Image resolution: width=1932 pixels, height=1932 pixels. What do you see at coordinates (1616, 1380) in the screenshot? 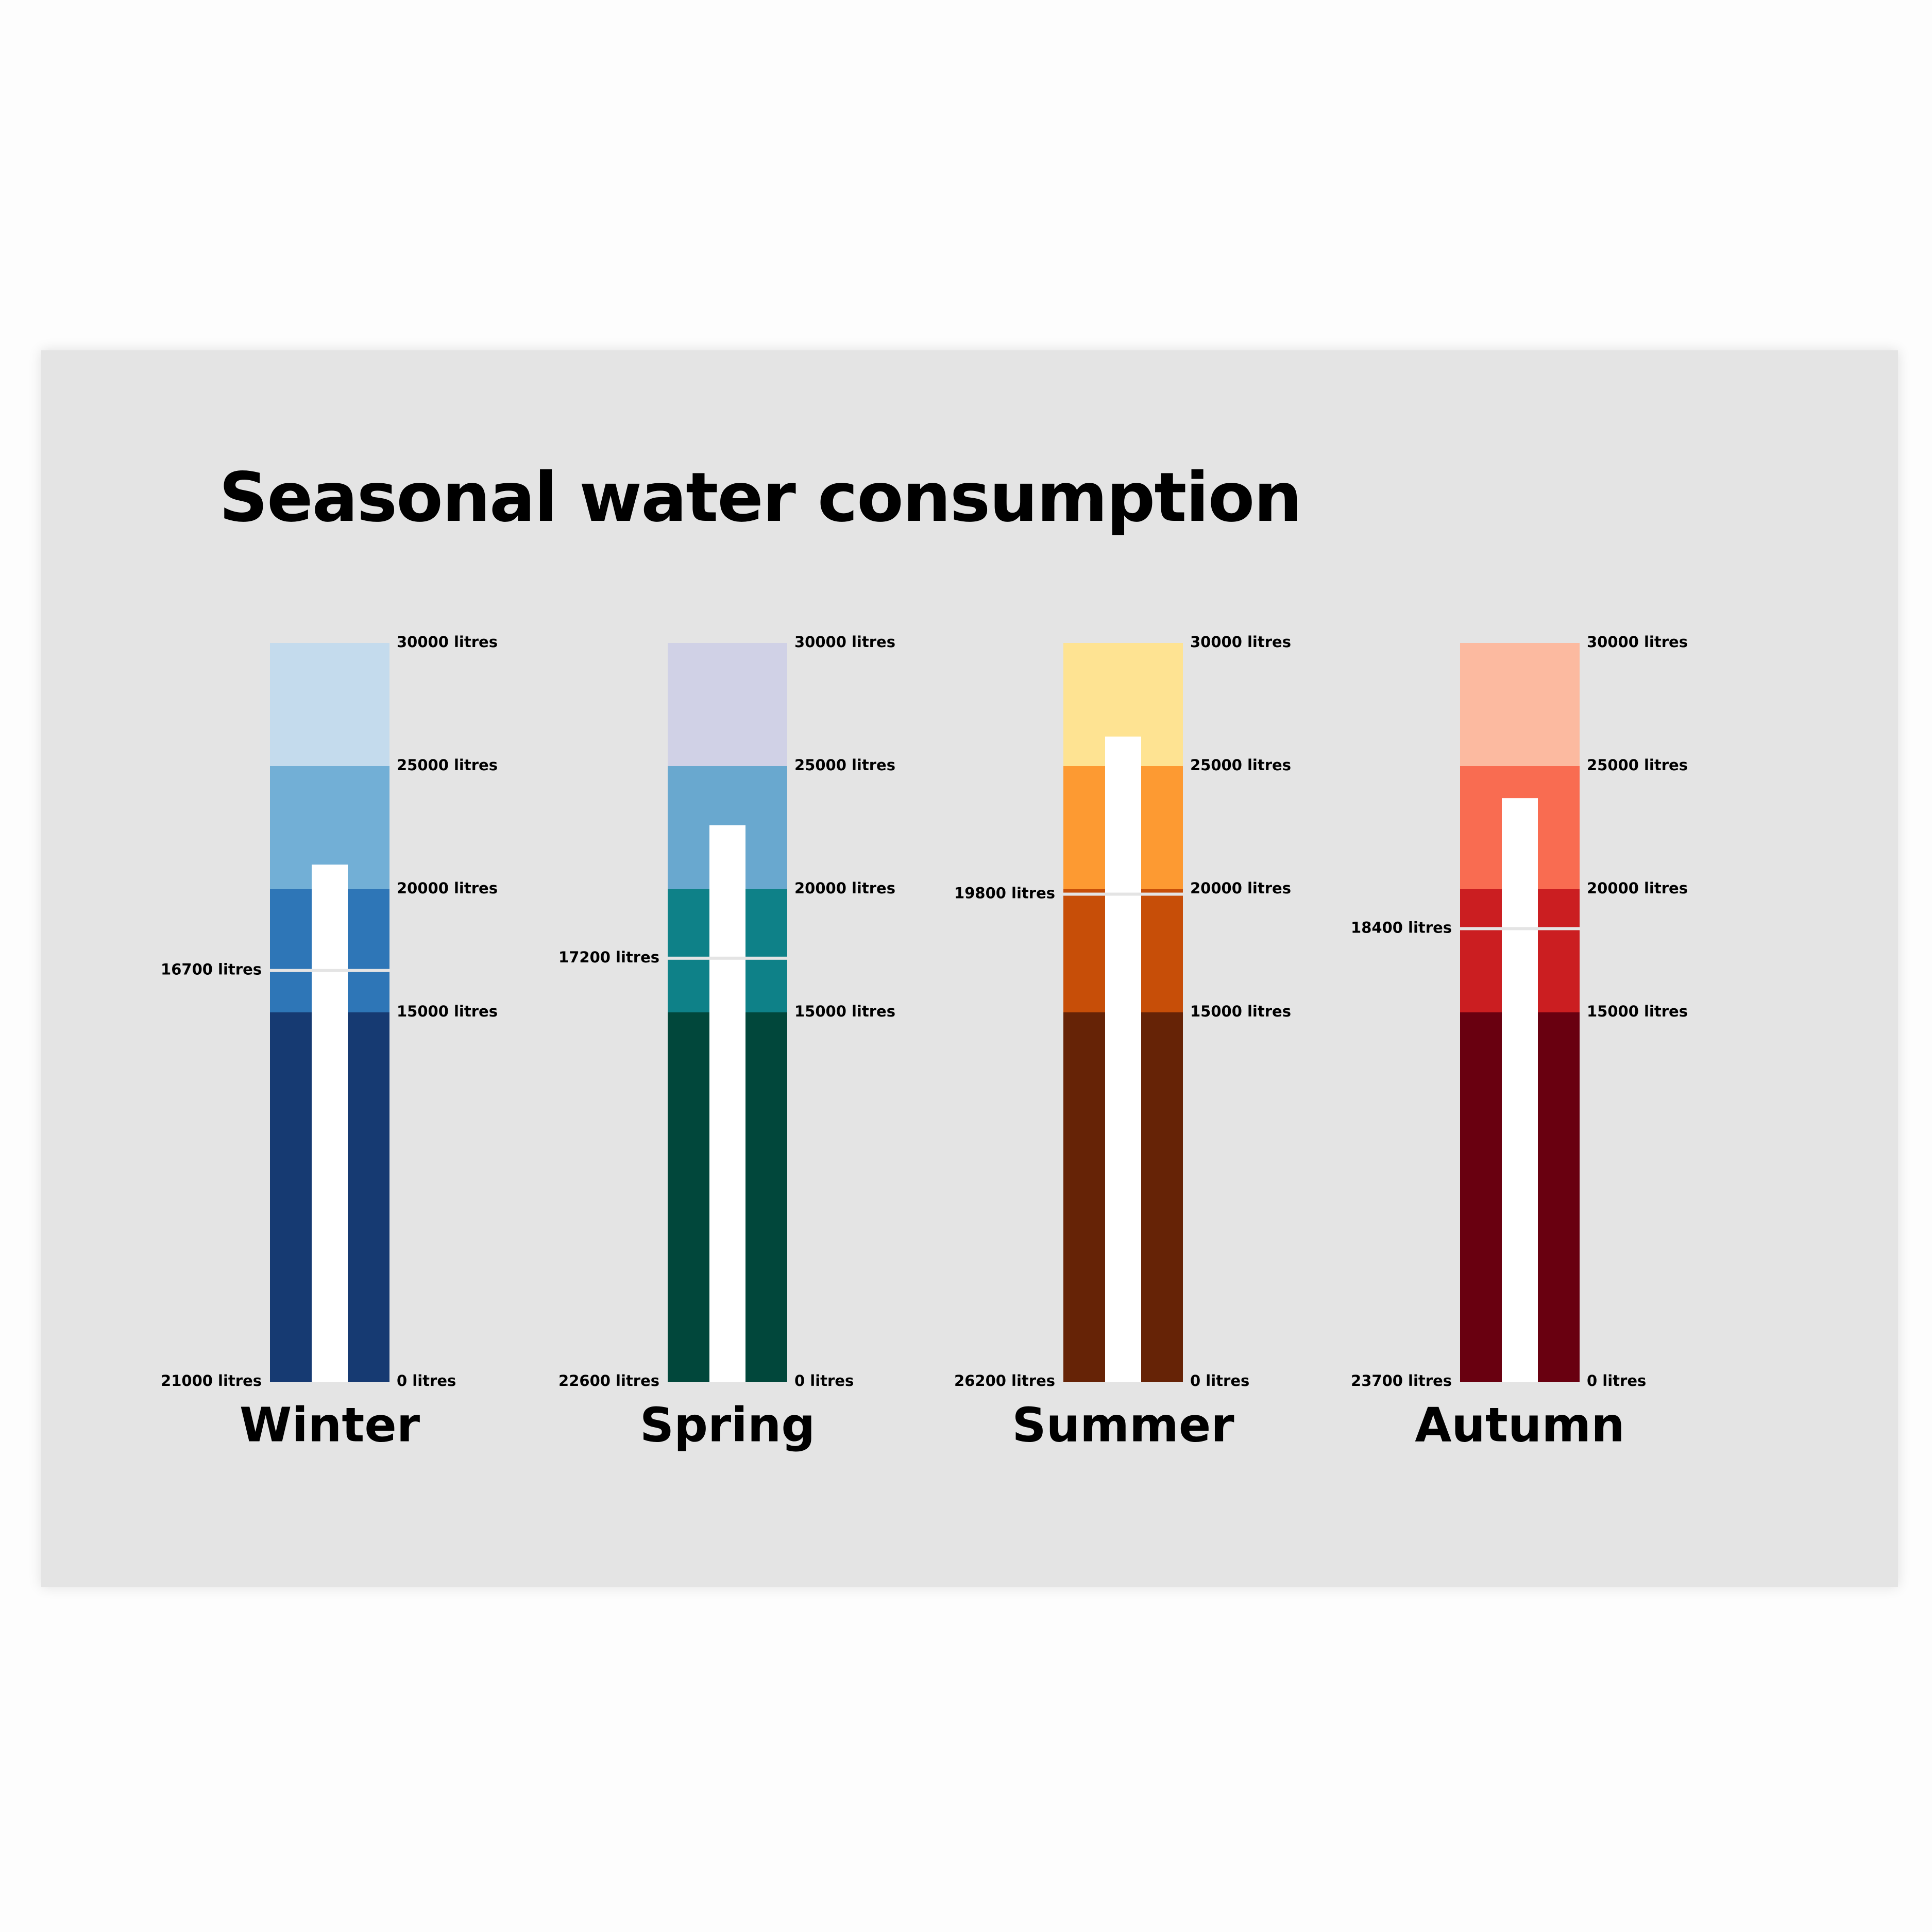
I see `autumn-tick-label-0: 0 litres` at bounding box center [1616, 1380].